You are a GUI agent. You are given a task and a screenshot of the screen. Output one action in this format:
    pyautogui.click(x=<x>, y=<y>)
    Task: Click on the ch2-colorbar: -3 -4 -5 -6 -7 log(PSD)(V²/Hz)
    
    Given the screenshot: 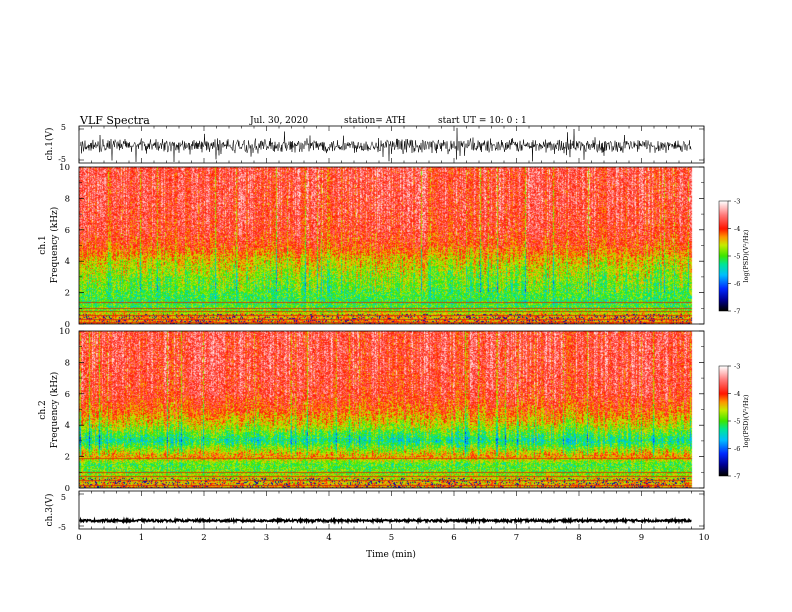 What is the action you would take?
    pyautogui.click(x=734, y=422)
    